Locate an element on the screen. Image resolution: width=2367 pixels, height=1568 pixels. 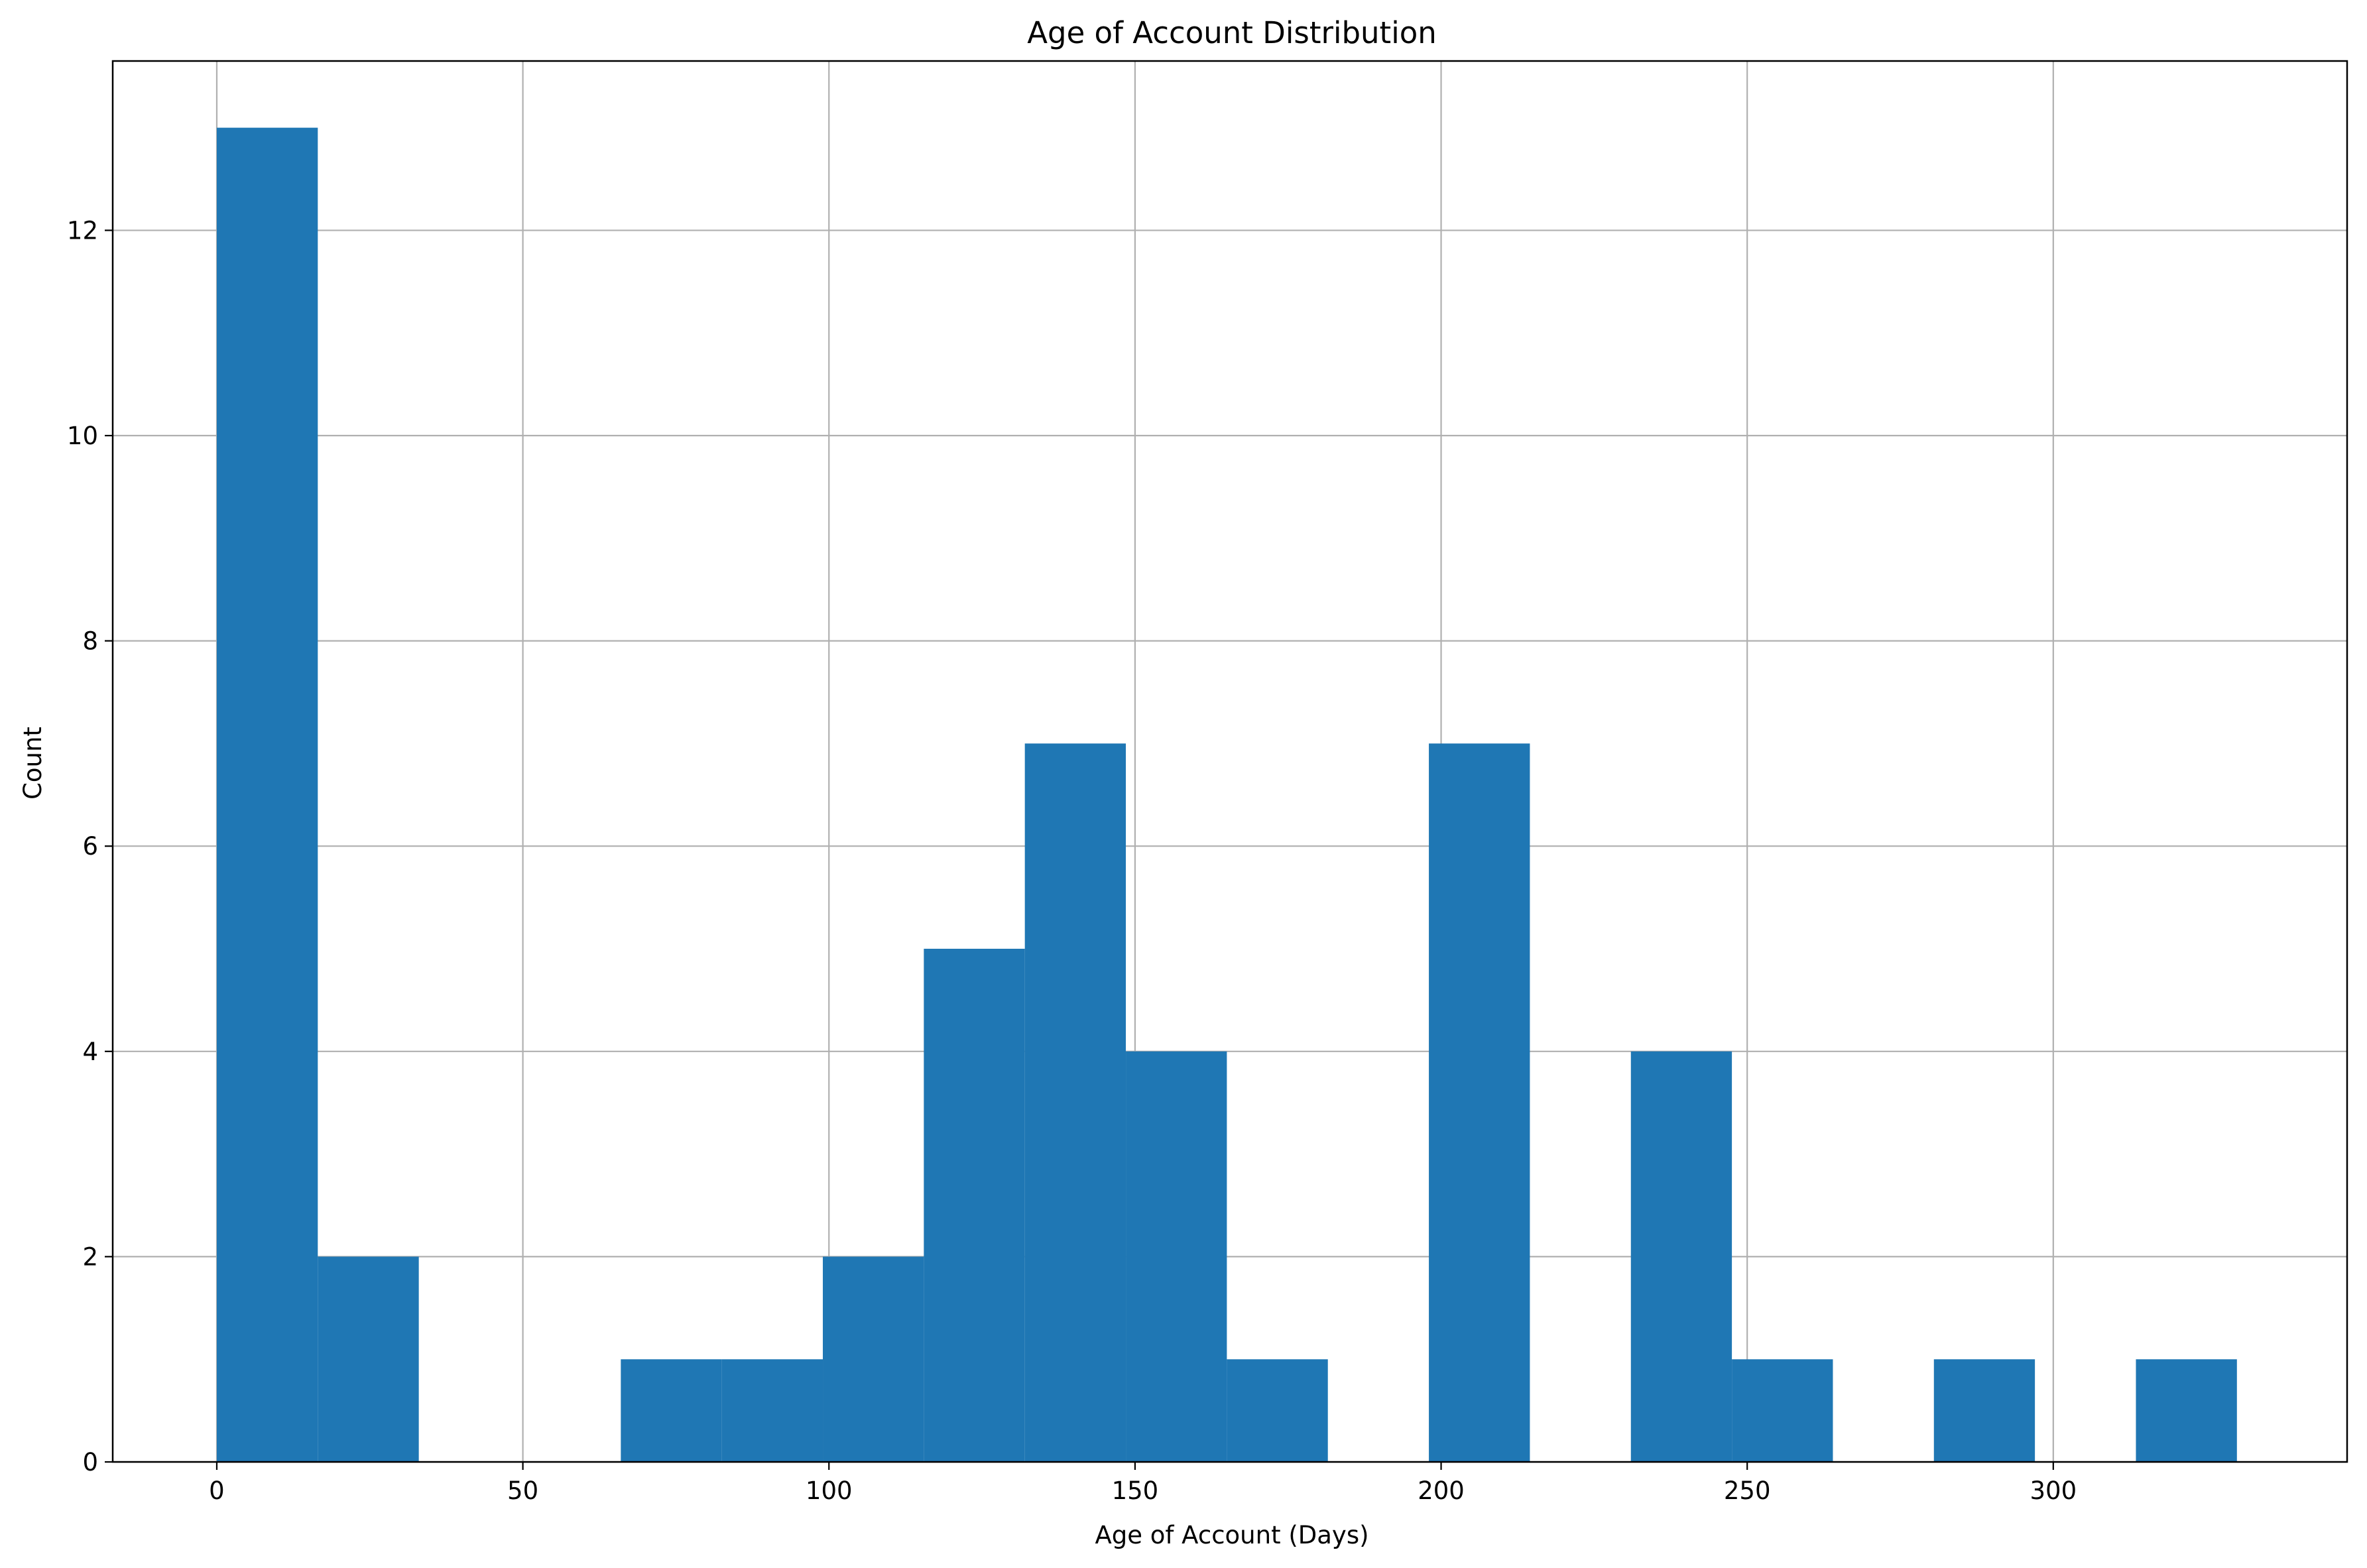
y-tick-label: 10 is located at coordinates (82, 436).